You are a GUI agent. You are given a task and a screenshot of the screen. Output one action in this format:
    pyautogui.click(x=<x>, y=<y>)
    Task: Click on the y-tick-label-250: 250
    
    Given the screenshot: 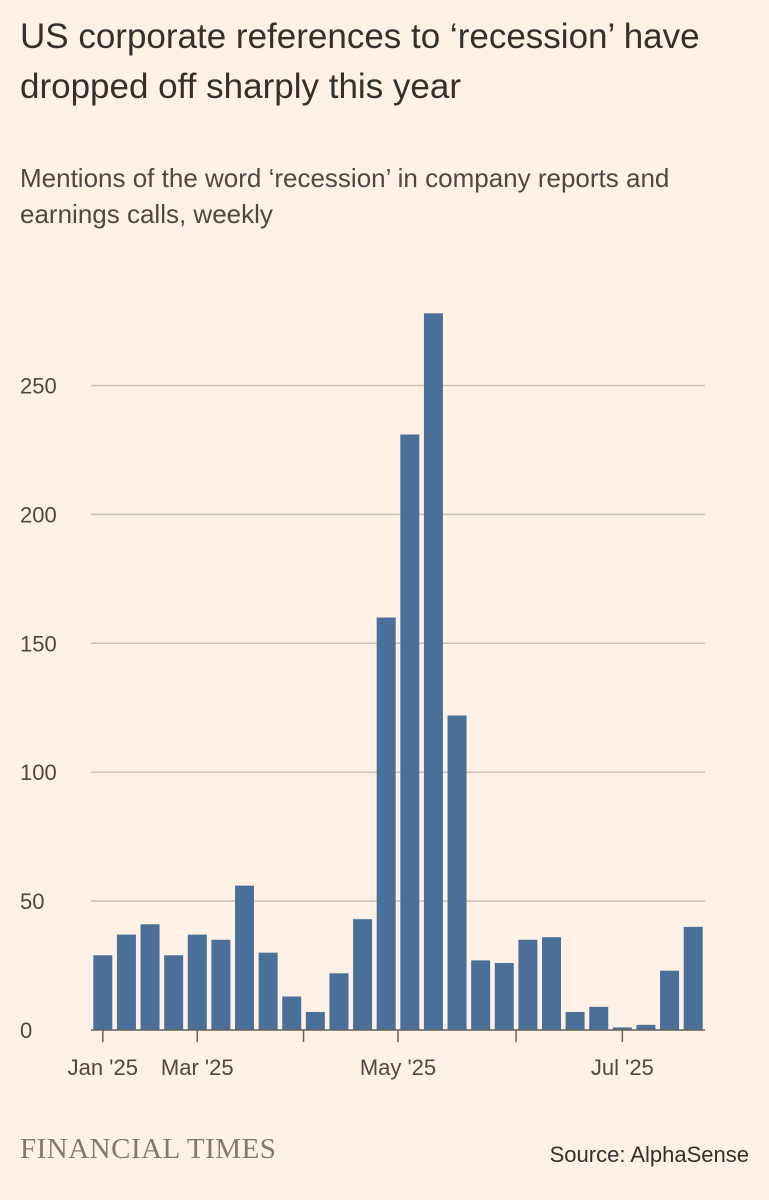 What is the action you would take?
    pyautogui.click(x=38, y=386)
    